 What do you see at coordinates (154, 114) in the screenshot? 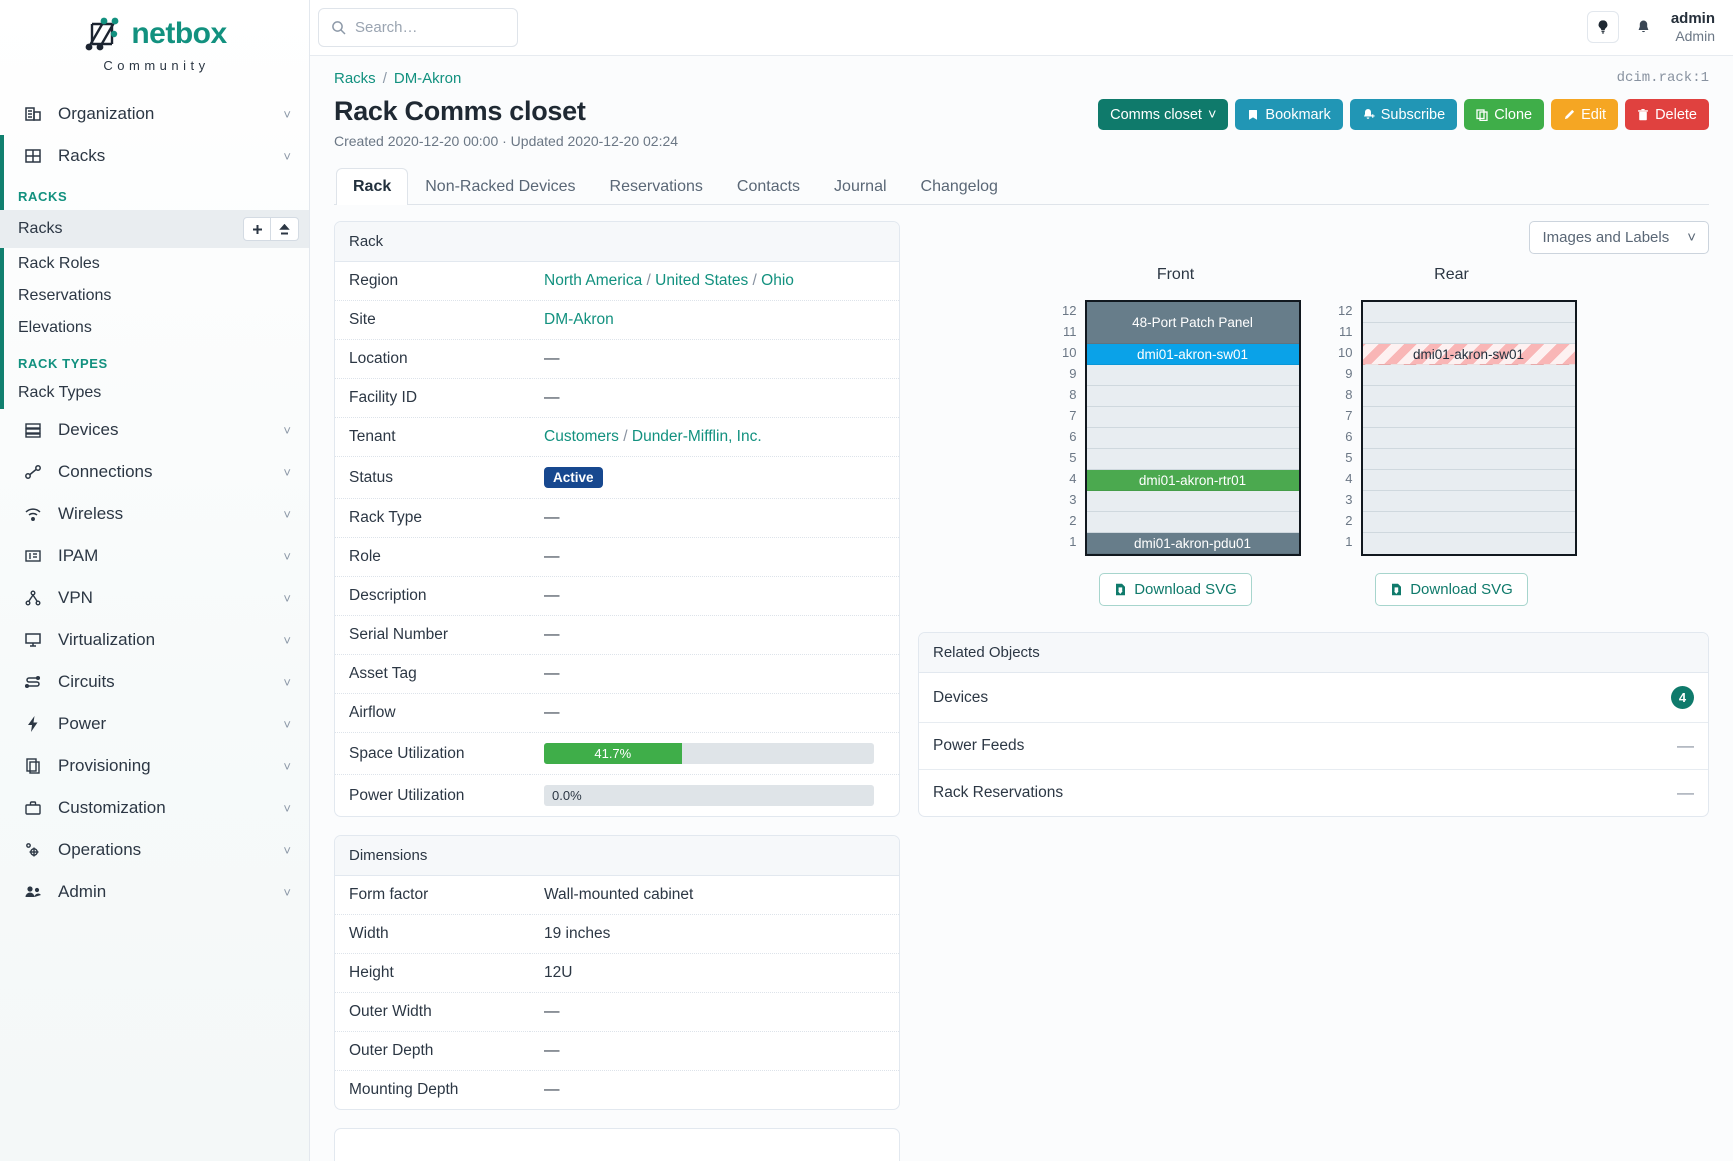
I see `sidebar-group-organization: Organization ˅` at bounding box center [154, 114].